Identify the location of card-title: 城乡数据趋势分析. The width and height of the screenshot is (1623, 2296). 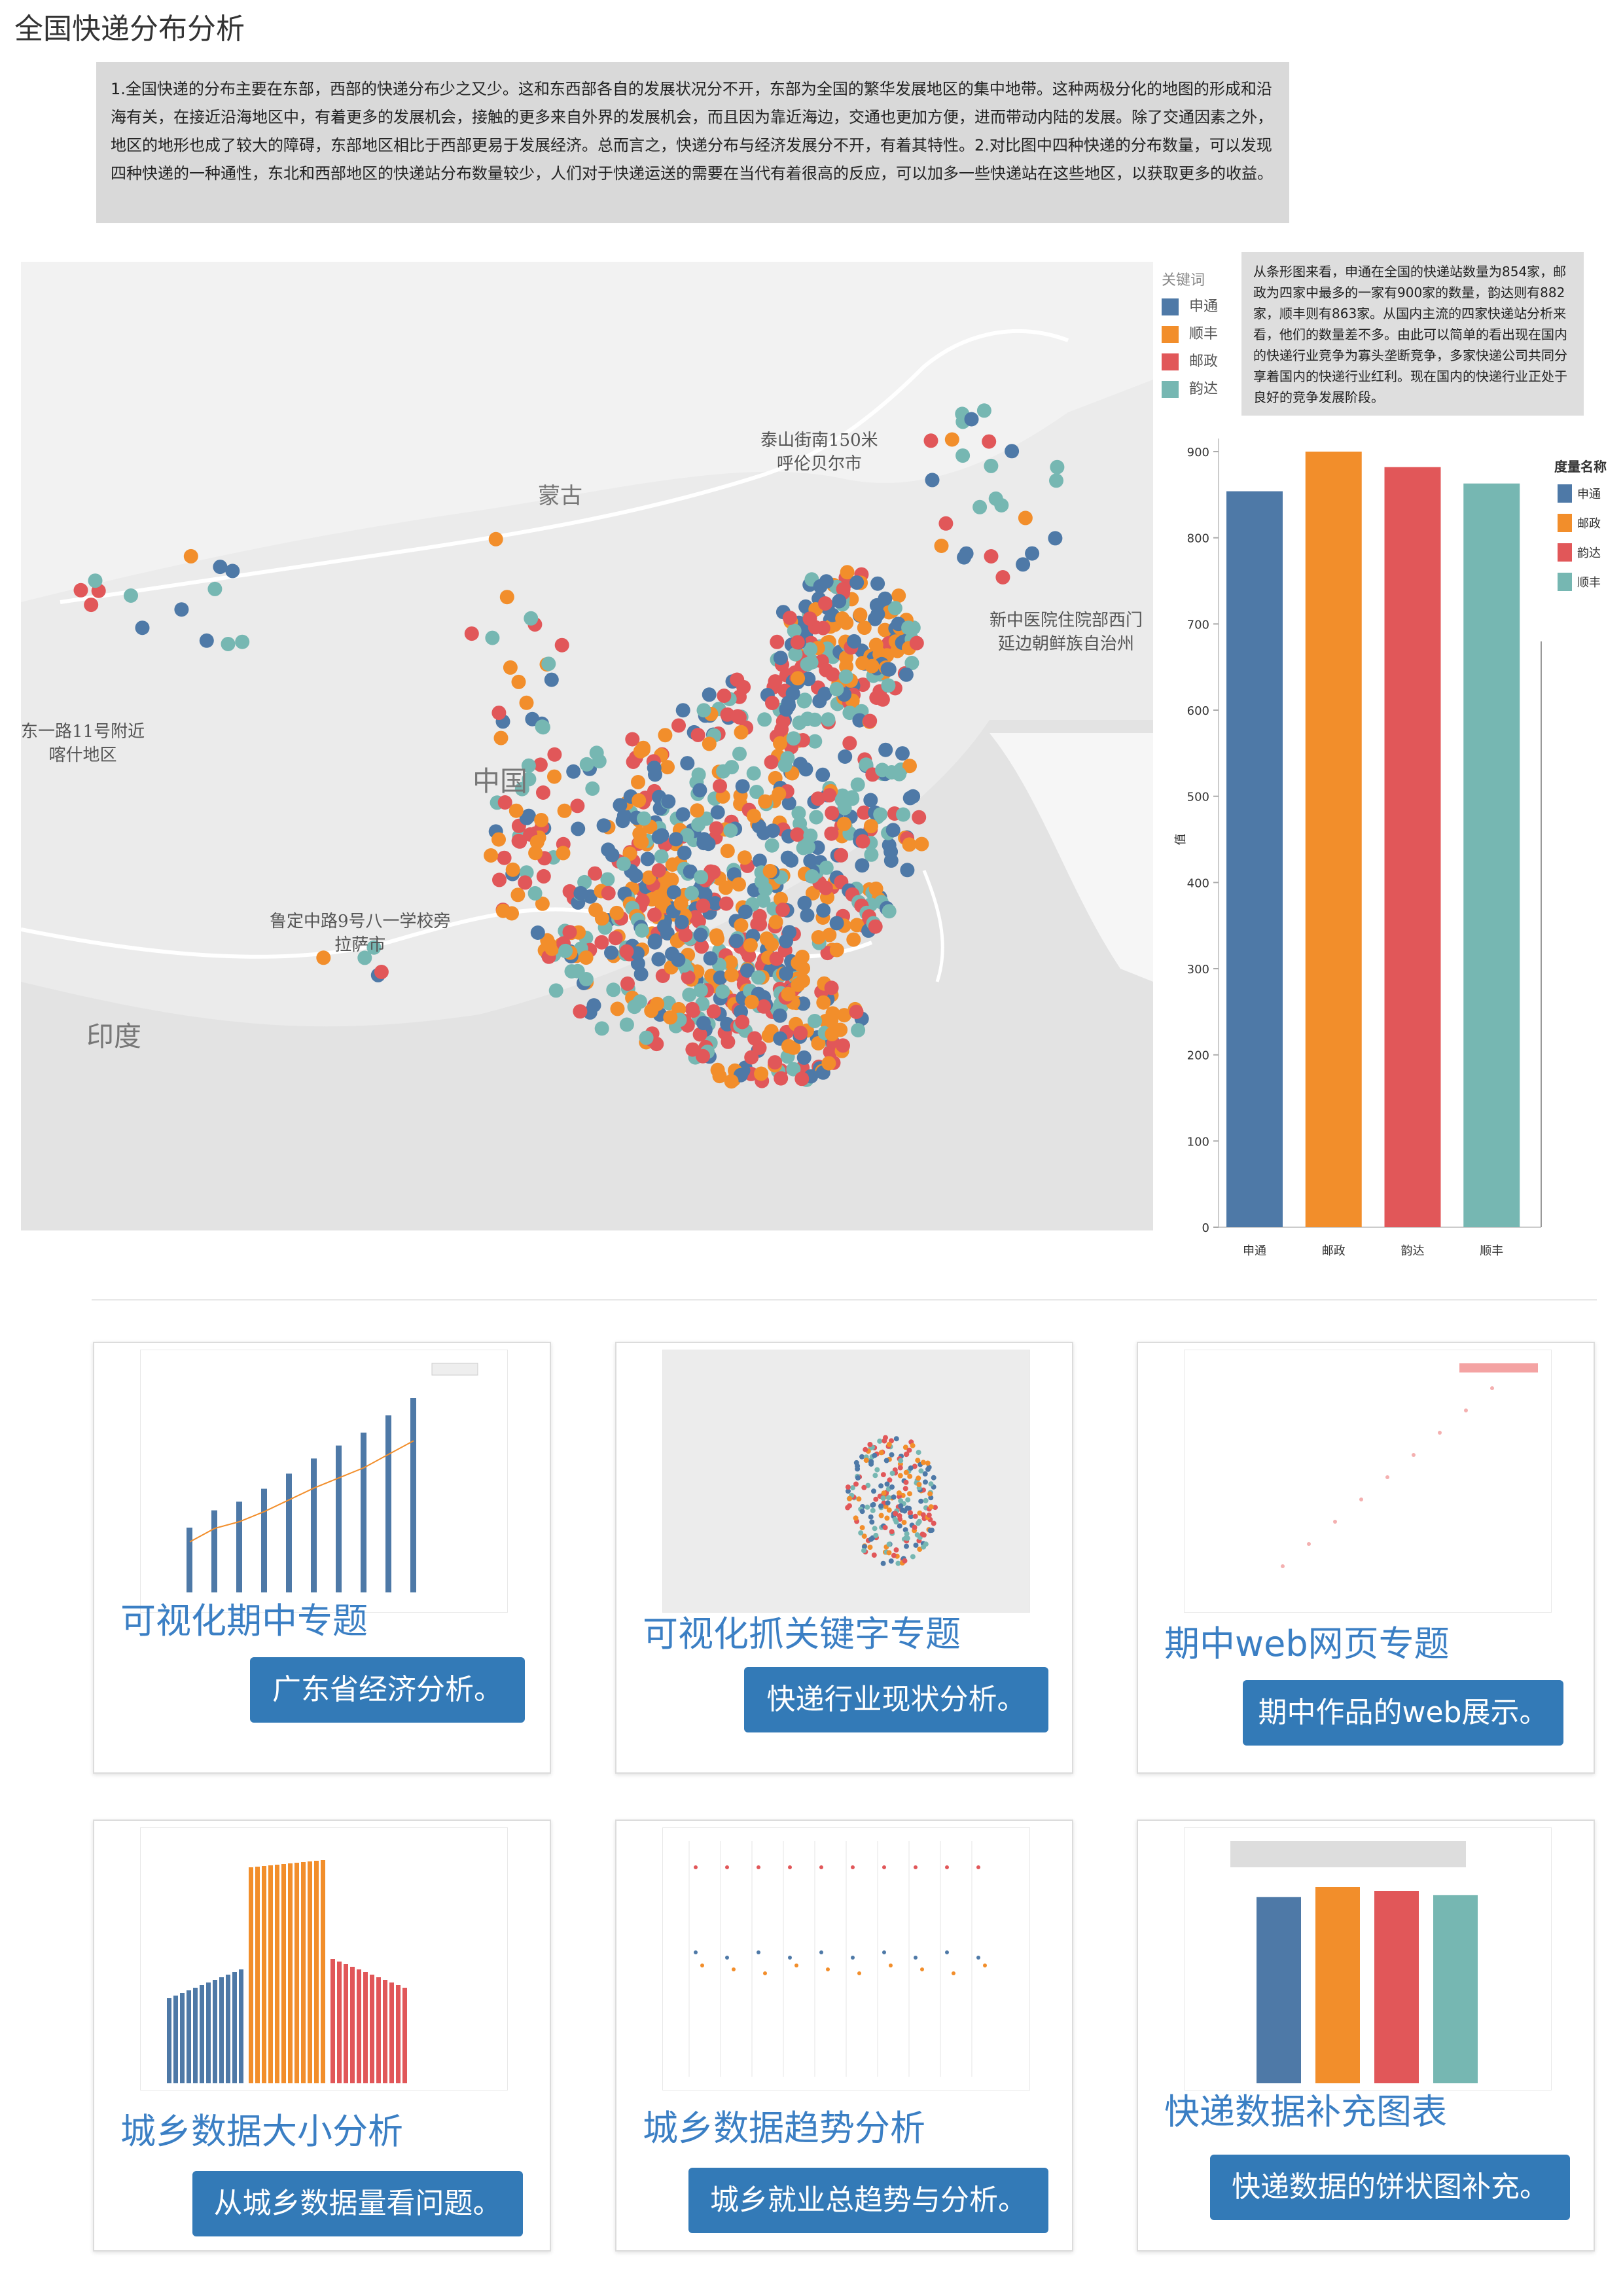
(784, 2128).